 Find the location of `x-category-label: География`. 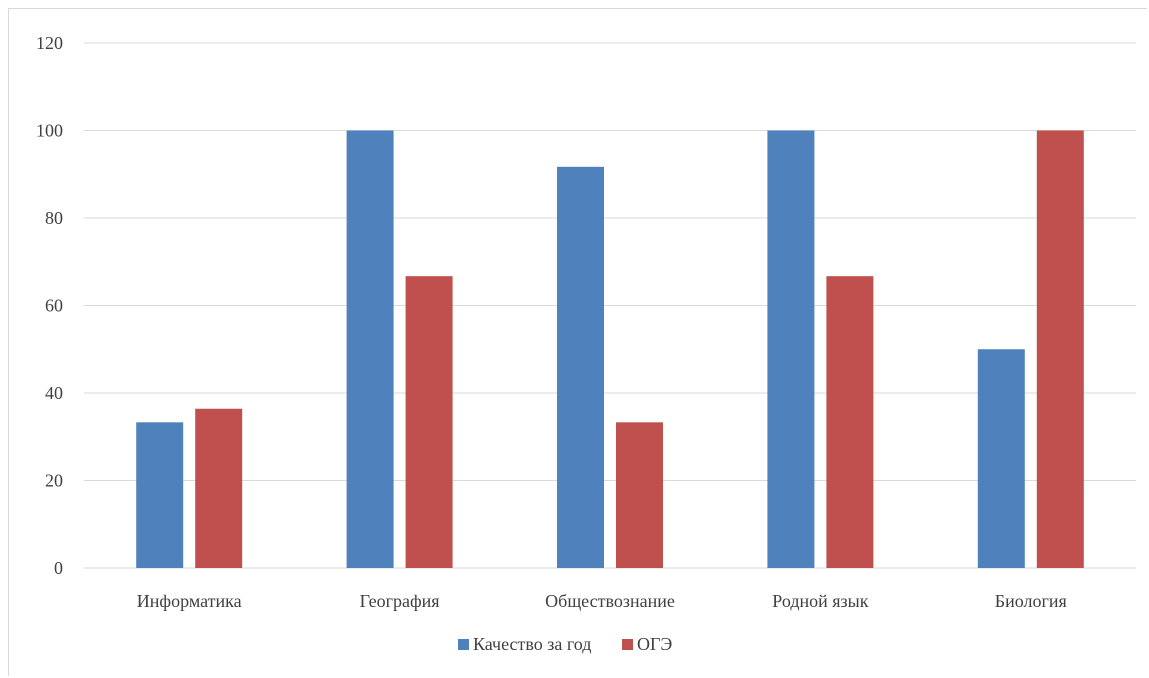

x-category-label: География is located at coordinates (400, 601).